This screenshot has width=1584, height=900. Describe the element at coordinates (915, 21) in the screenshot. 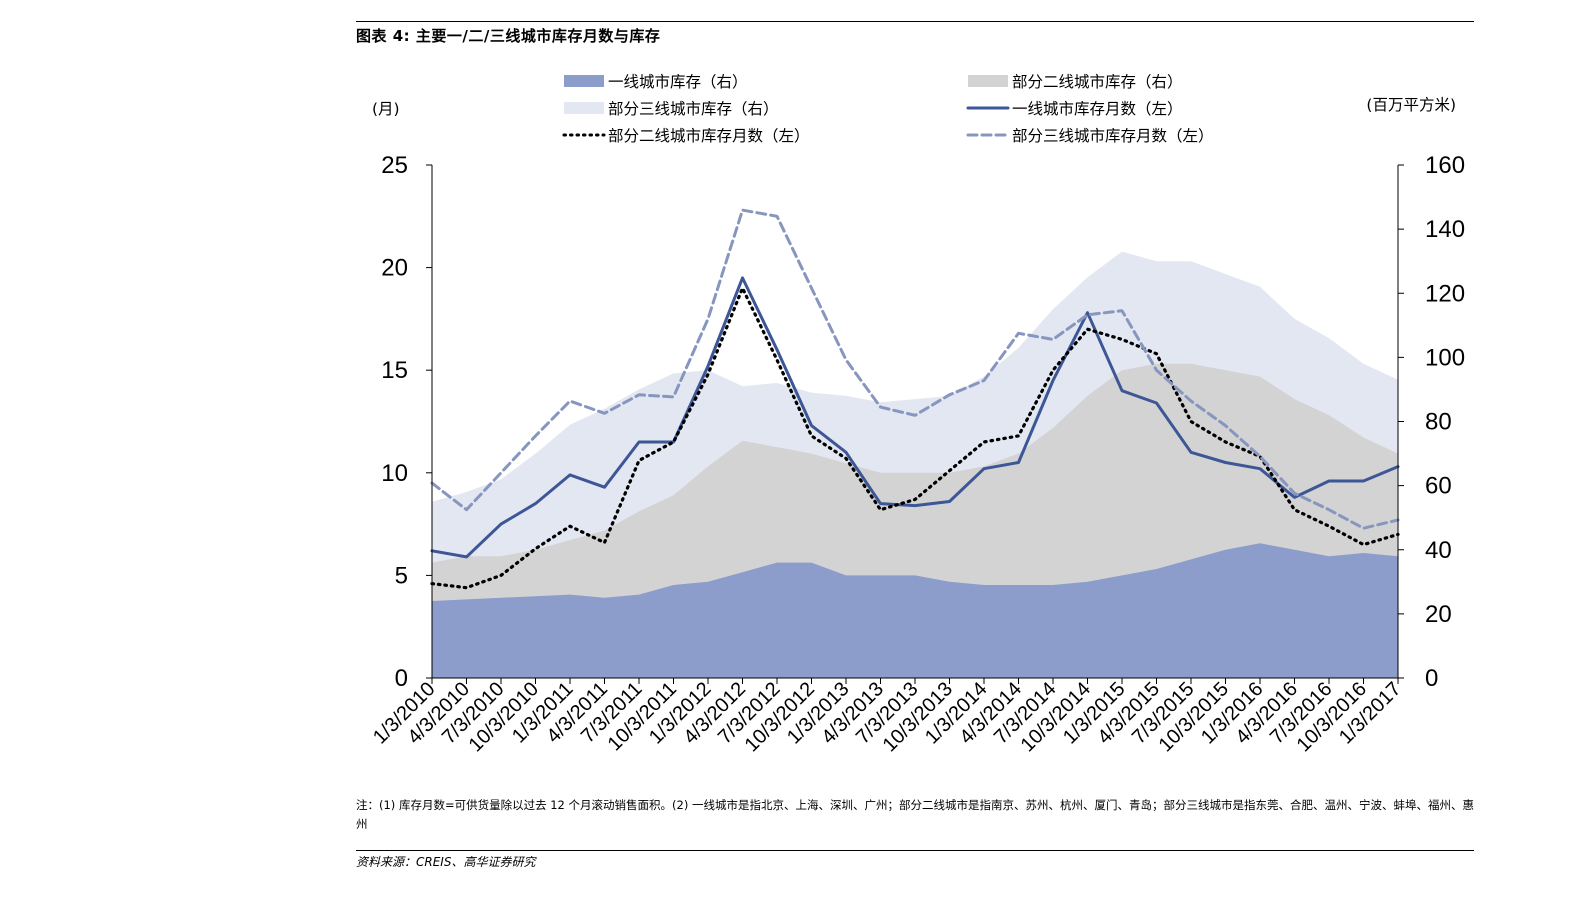

I see `top-rule` at that location.